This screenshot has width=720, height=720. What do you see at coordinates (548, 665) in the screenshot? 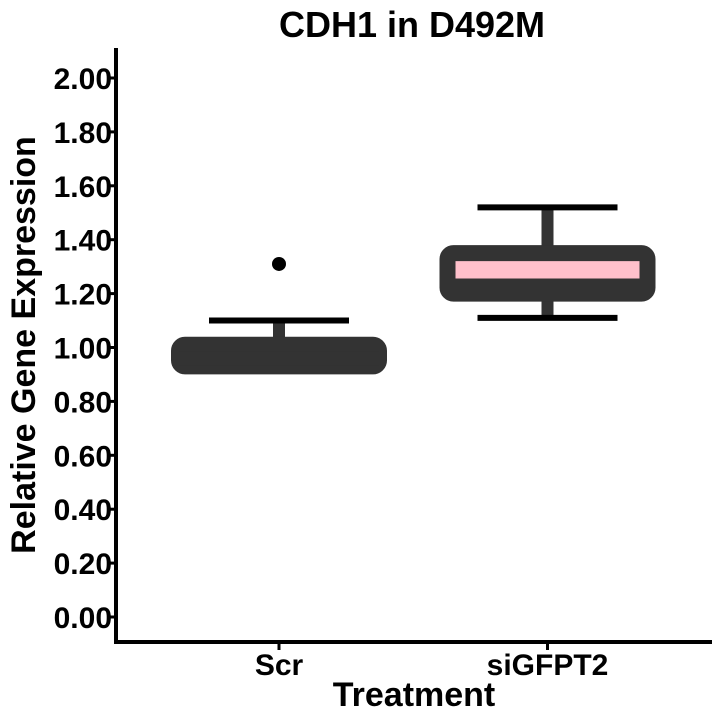
I see `x-tick-label: siGFPT2` at bounding box center [548, 665].